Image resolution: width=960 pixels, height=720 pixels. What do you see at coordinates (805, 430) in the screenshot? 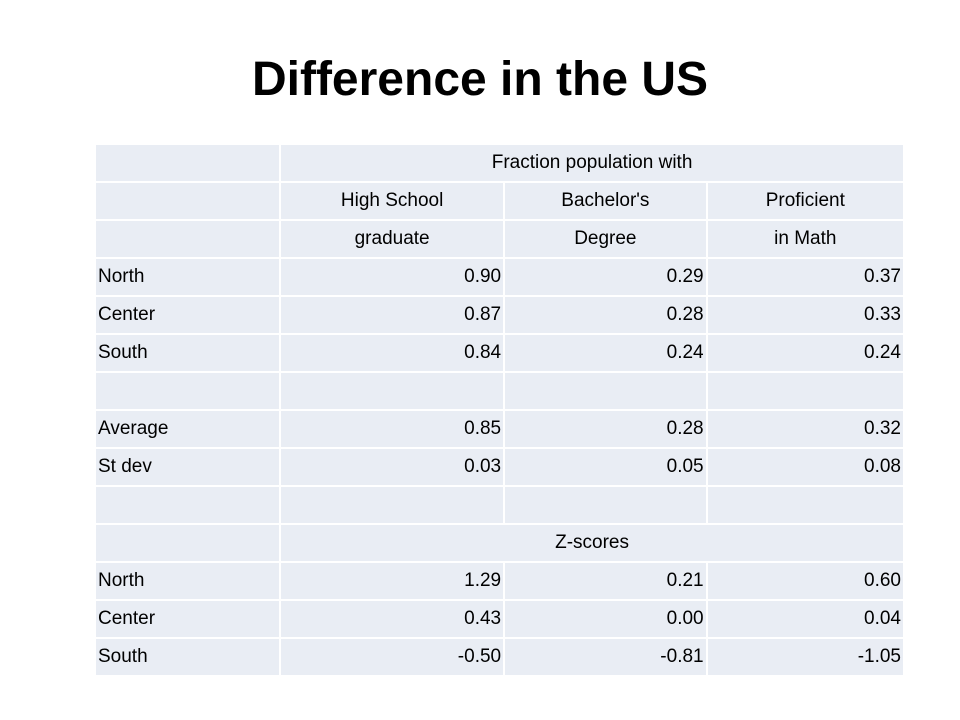
I see `table-cell: 0.32` at bounding box center [805, 430].